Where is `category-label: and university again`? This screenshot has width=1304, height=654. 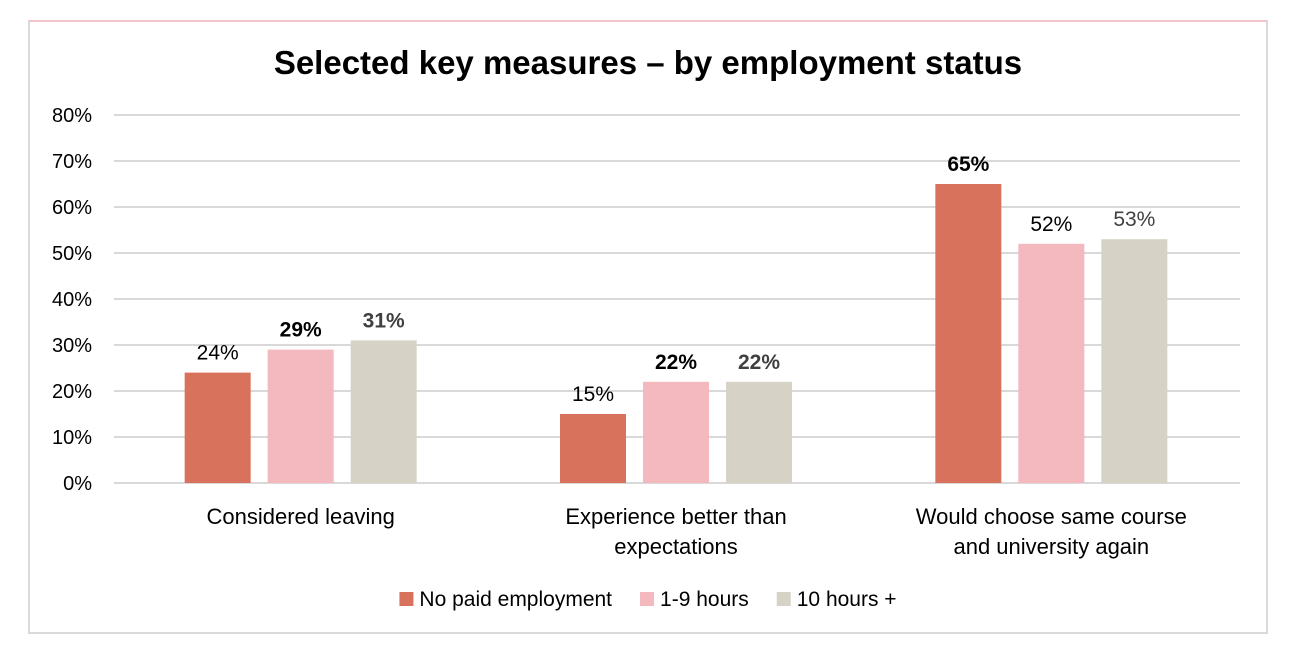 category-label: and university again is located at coordinates (1051, 546).